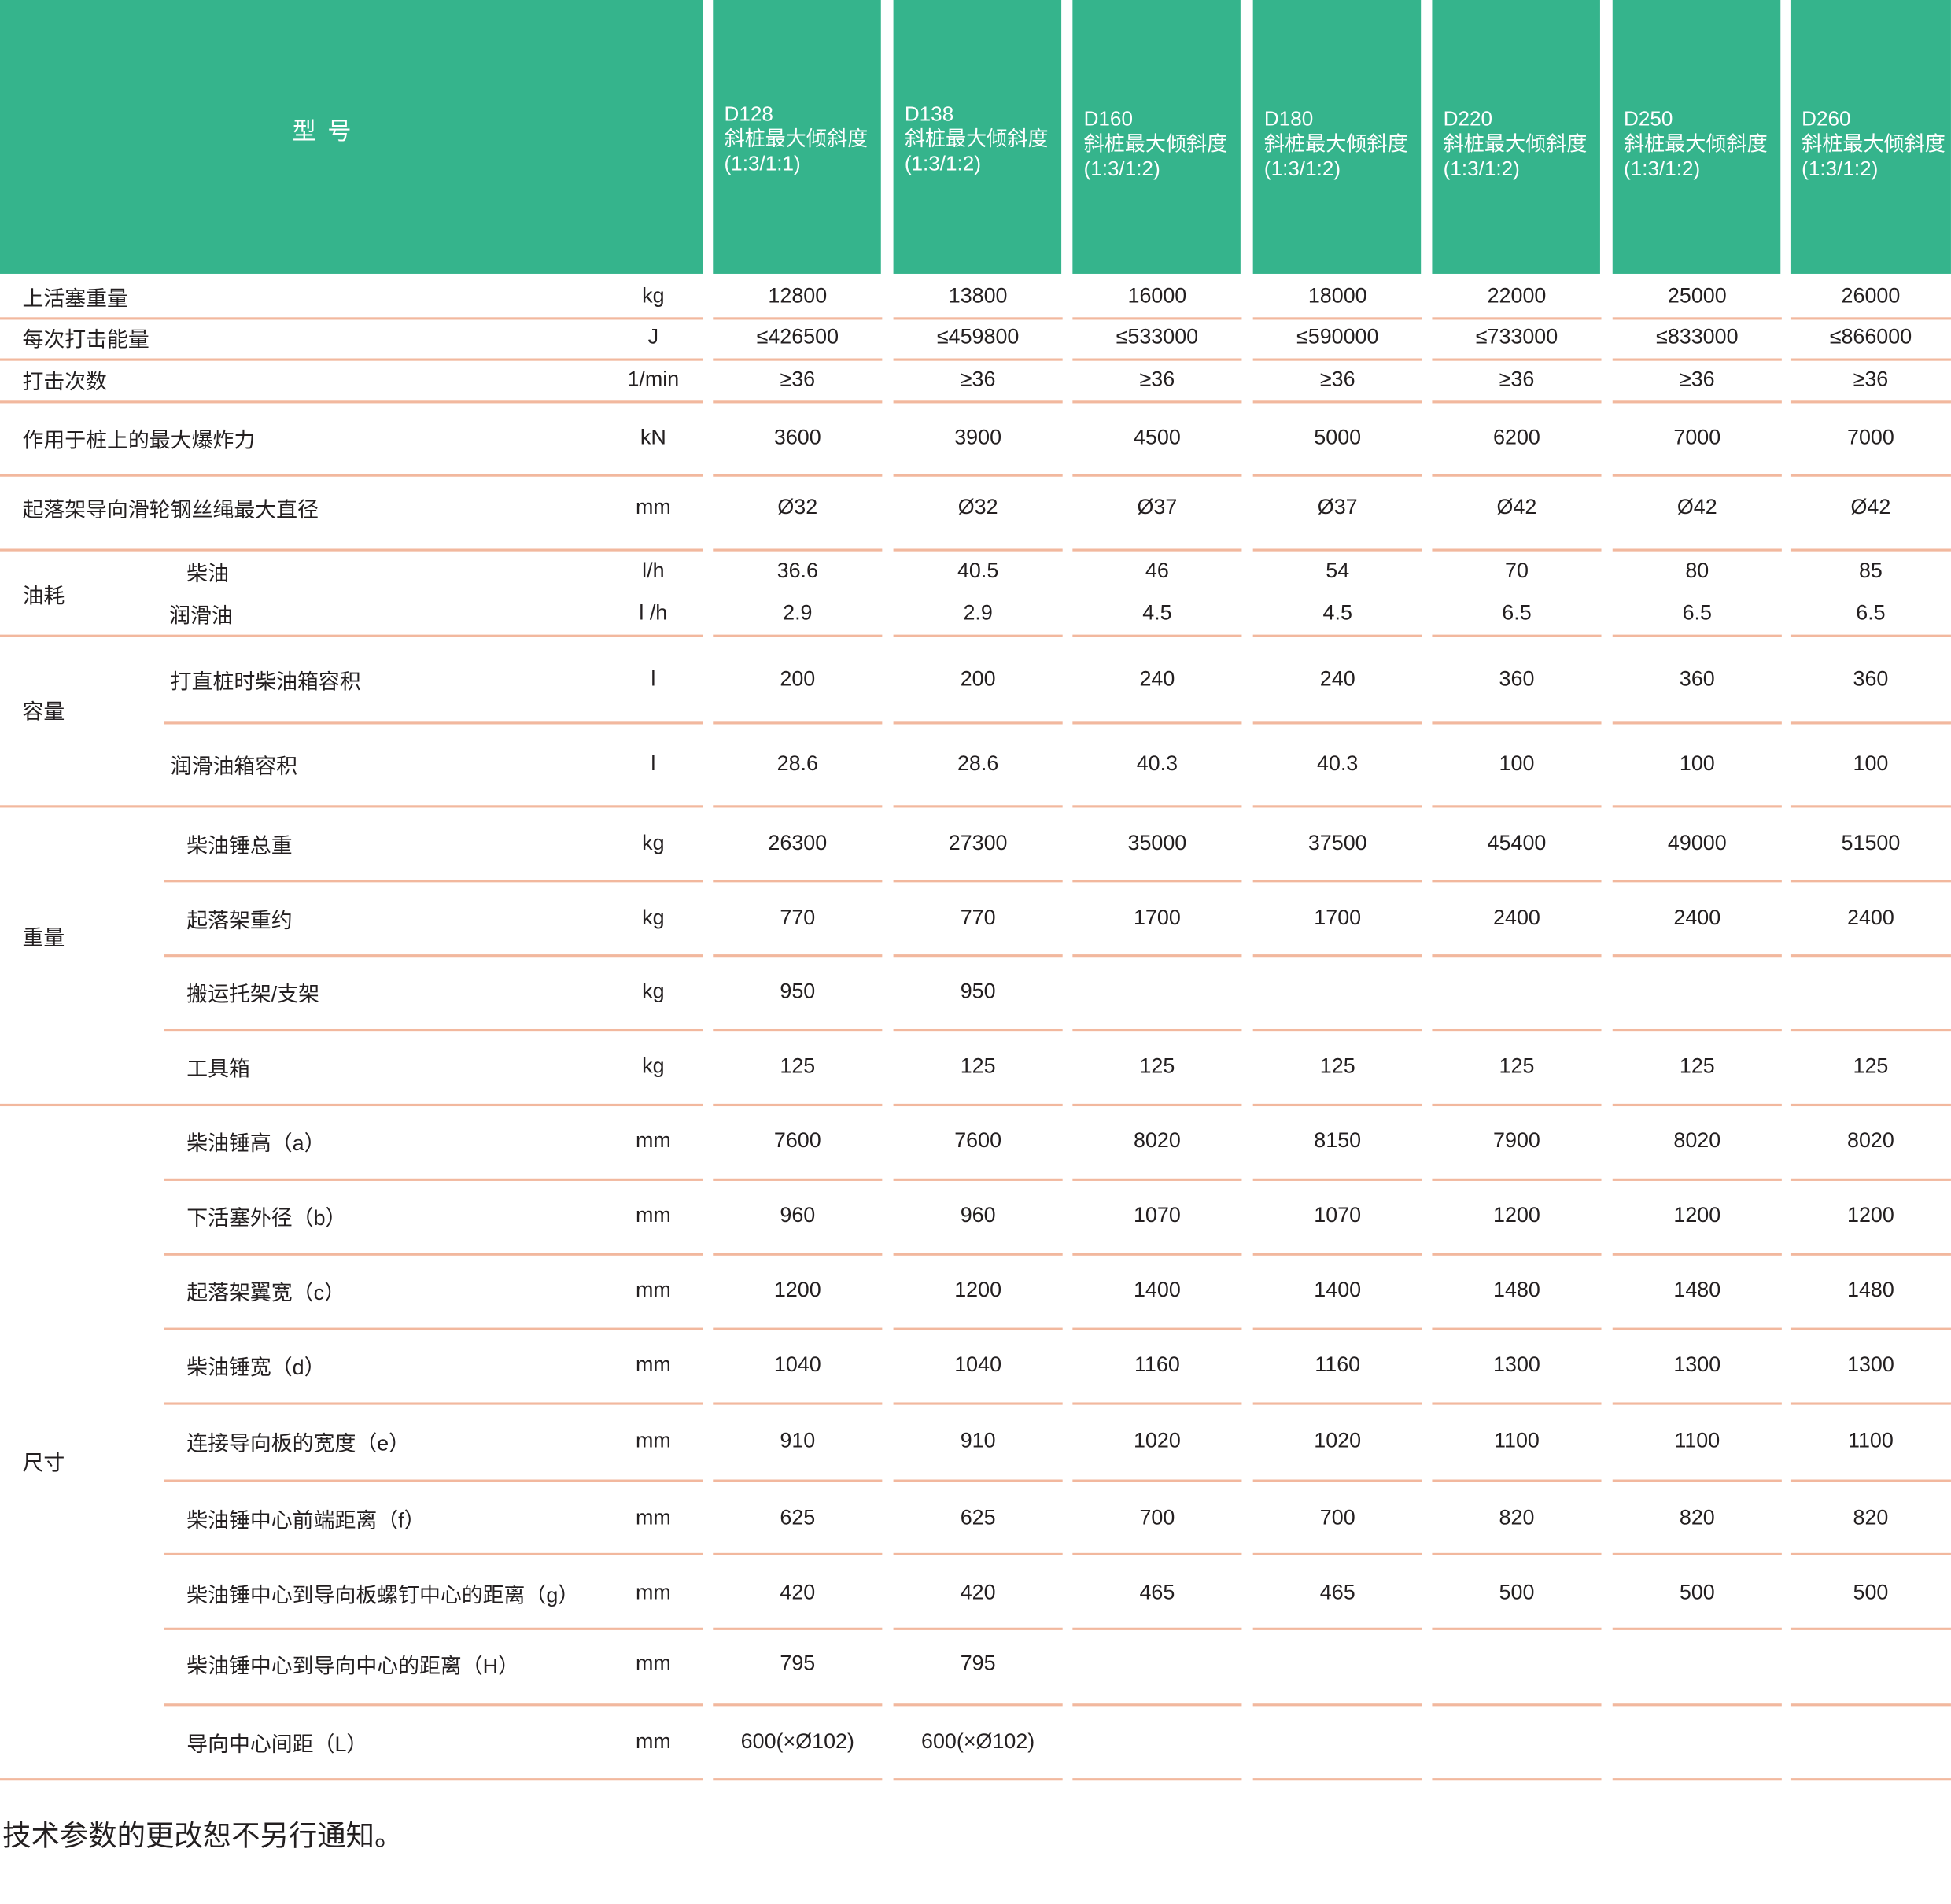  Describe the element at coordinates (1517, 1440) in the screenshot. I see `row-value: 1100` at that location.